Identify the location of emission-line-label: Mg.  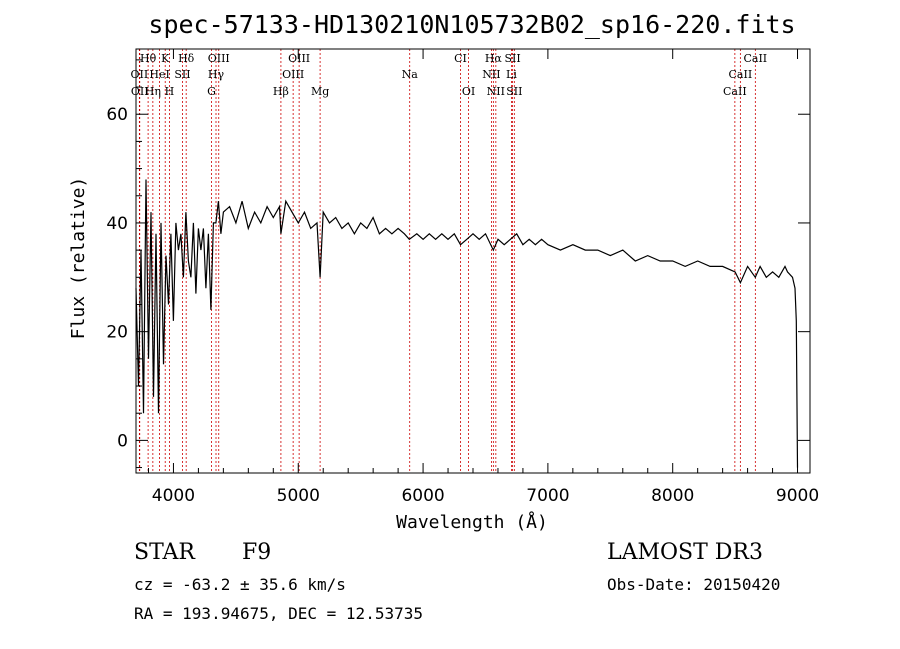
(320, 91).